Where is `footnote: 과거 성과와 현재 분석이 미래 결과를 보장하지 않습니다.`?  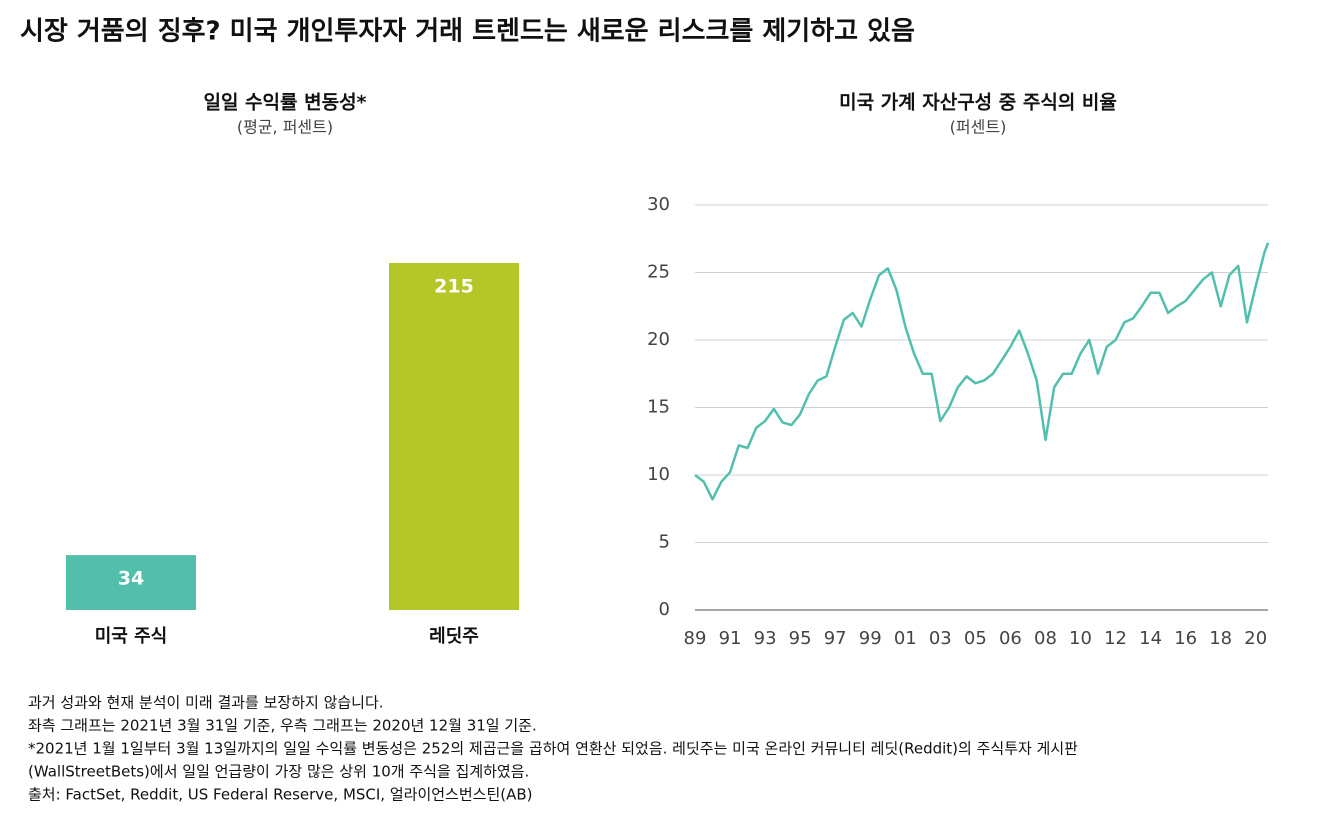 footnote: 과거 성과와 현재 분석이 미래 결과를 보장하지 않습니다. is located at coordinates (206, 703).